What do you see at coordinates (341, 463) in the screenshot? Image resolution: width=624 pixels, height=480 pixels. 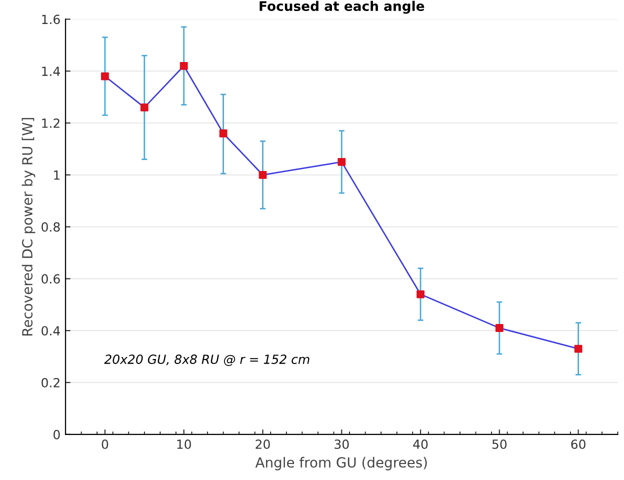 I see `x-axis-title: Angle from GU (degrees)` at bounding box center [341, 463].